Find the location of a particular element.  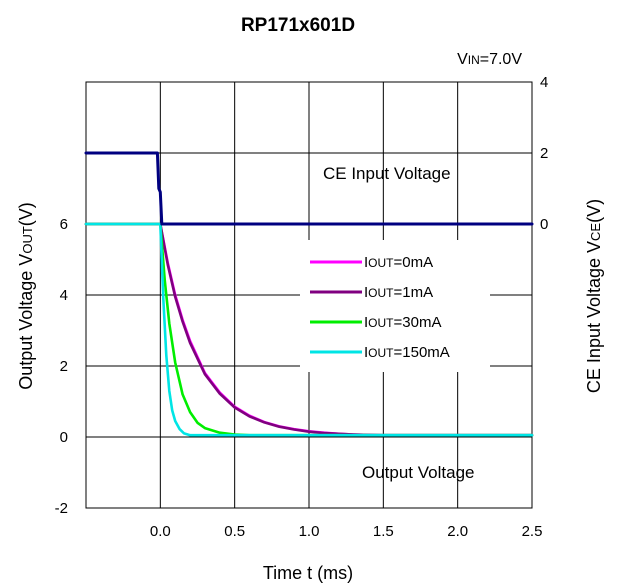

vin-label: VIN=7.0V is located at coordinates (489, 59).